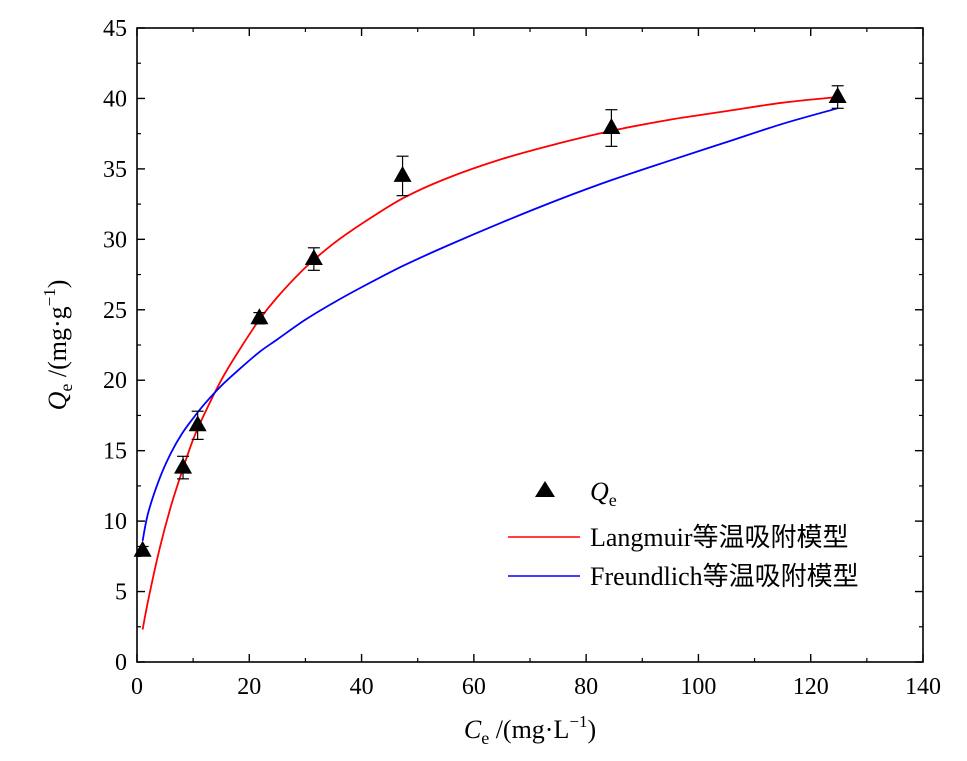 The image size is (967, 761). What do you see at coordinates (121, 593) in the screenshot?
I see `y-tick-label: 5` at bounding box center [121, 593].